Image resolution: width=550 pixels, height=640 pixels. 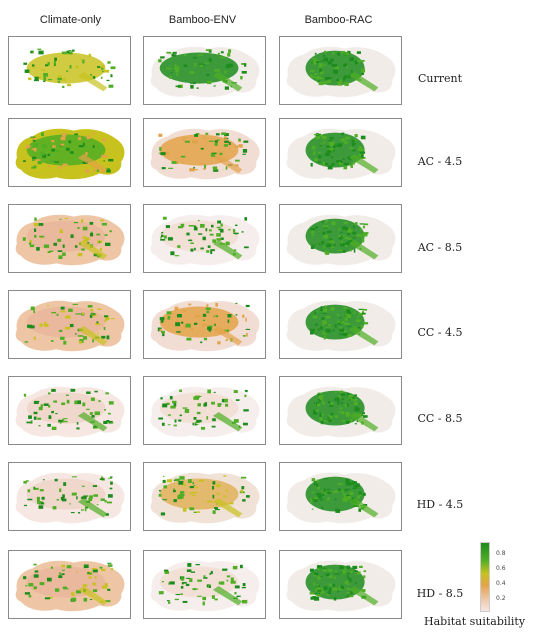 I want to click on legend-tick: 0.8, so click(x=501, y=553).